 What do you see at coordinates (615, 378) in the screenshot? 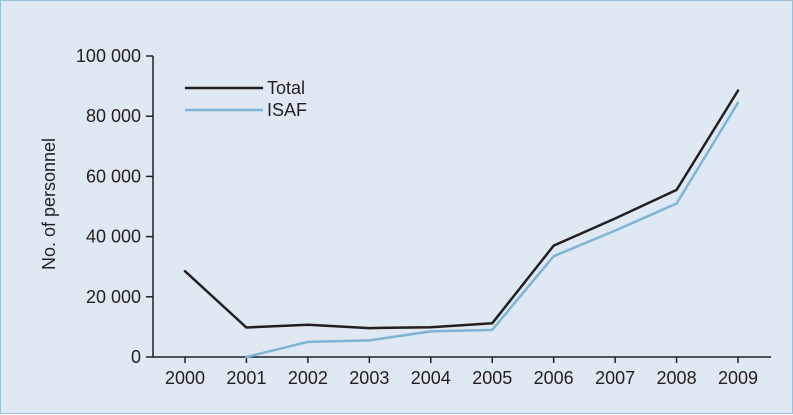
I see `x-tick-label: 2007` at bounding box center [615, 378].